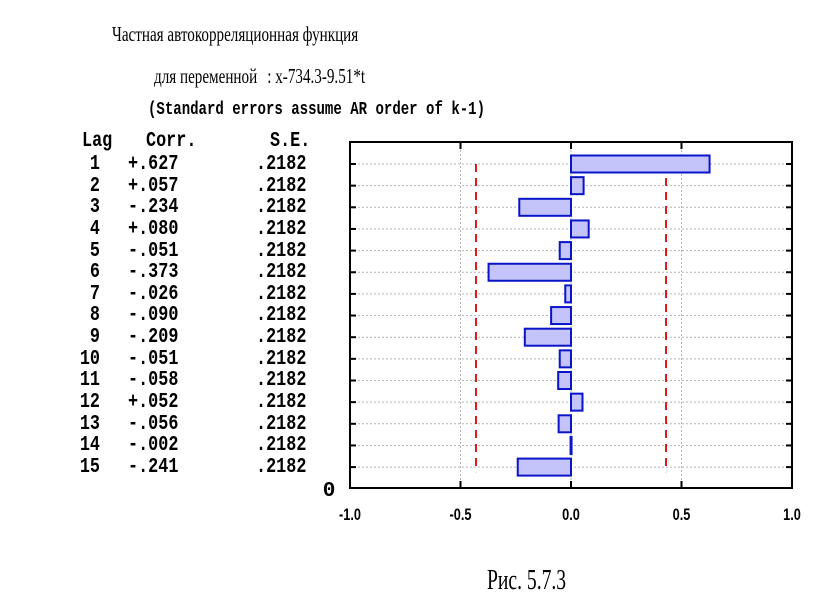 This screenshot has height=613, width=816. Describe the element at coordinates (235, 34) in the screenshot. I see `chart-title: Частная автокорреляционная функция` at that location.